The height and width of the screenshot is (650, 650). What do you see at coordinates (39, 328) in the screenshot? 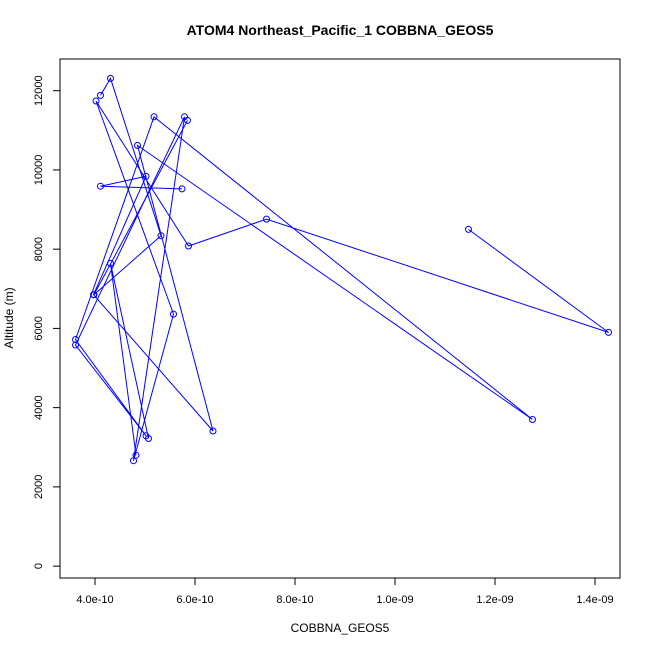
I see `y-tick-label: 6000` at bounding box center [39, 328].